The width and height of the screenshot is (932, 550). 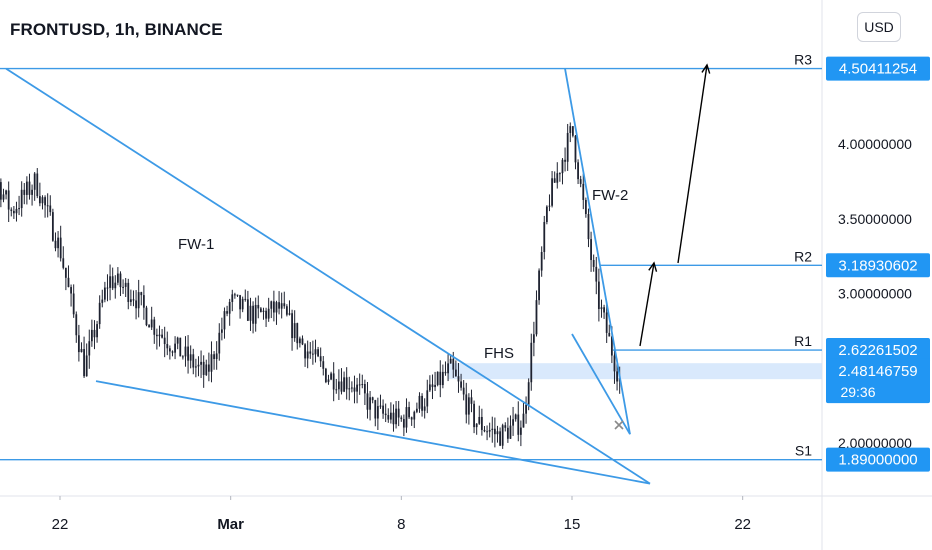 What do you see at coordinates (875, 294) in the screenshot?
I see `price-tick-label: 3.00000000` at bounding box center [875, 294].